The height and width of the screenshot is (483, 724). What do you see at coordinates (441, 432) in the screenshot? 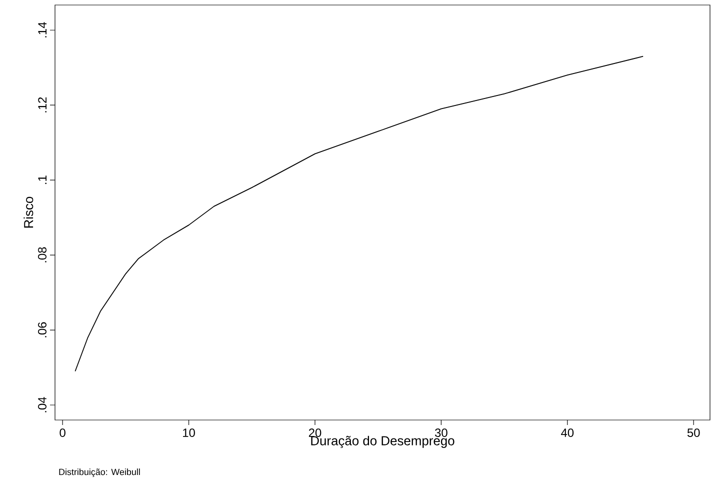
I see `x-tick-label: 30` at bounding box center [441, 432].